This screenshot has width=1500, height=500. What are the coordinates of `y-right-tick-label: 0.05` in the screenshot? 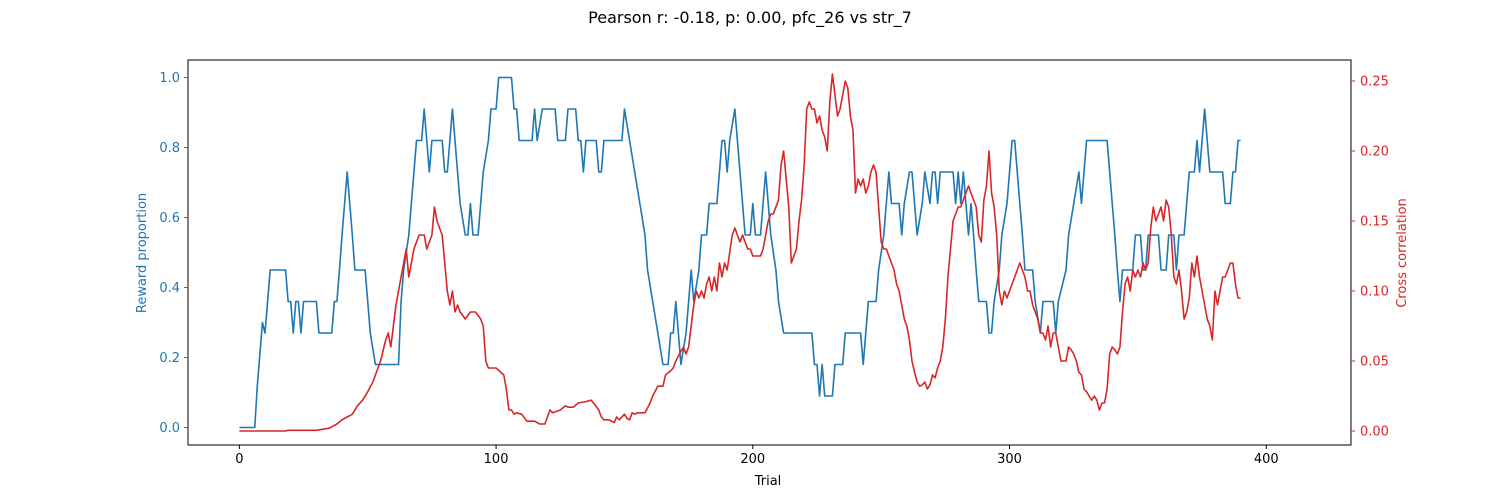 It's located at (1374, 362).